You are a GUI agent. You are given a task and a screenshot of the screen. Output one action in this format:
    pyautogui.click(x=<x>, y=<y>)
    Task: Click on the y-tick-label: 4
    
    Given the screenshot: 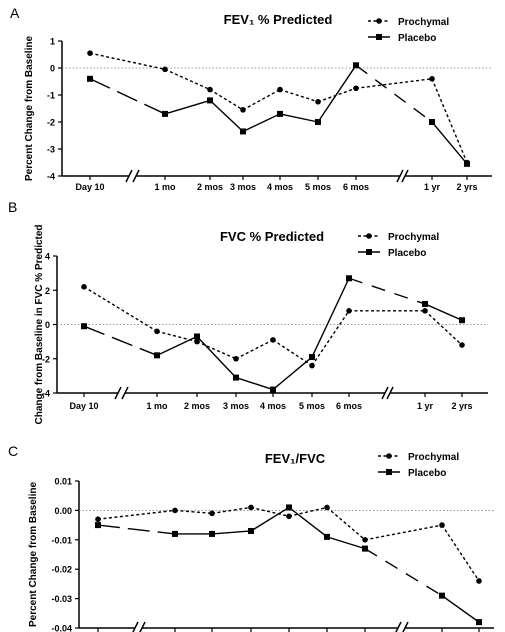 What is the action you would take?
    pyautogui.click(x=47, y=257)
    